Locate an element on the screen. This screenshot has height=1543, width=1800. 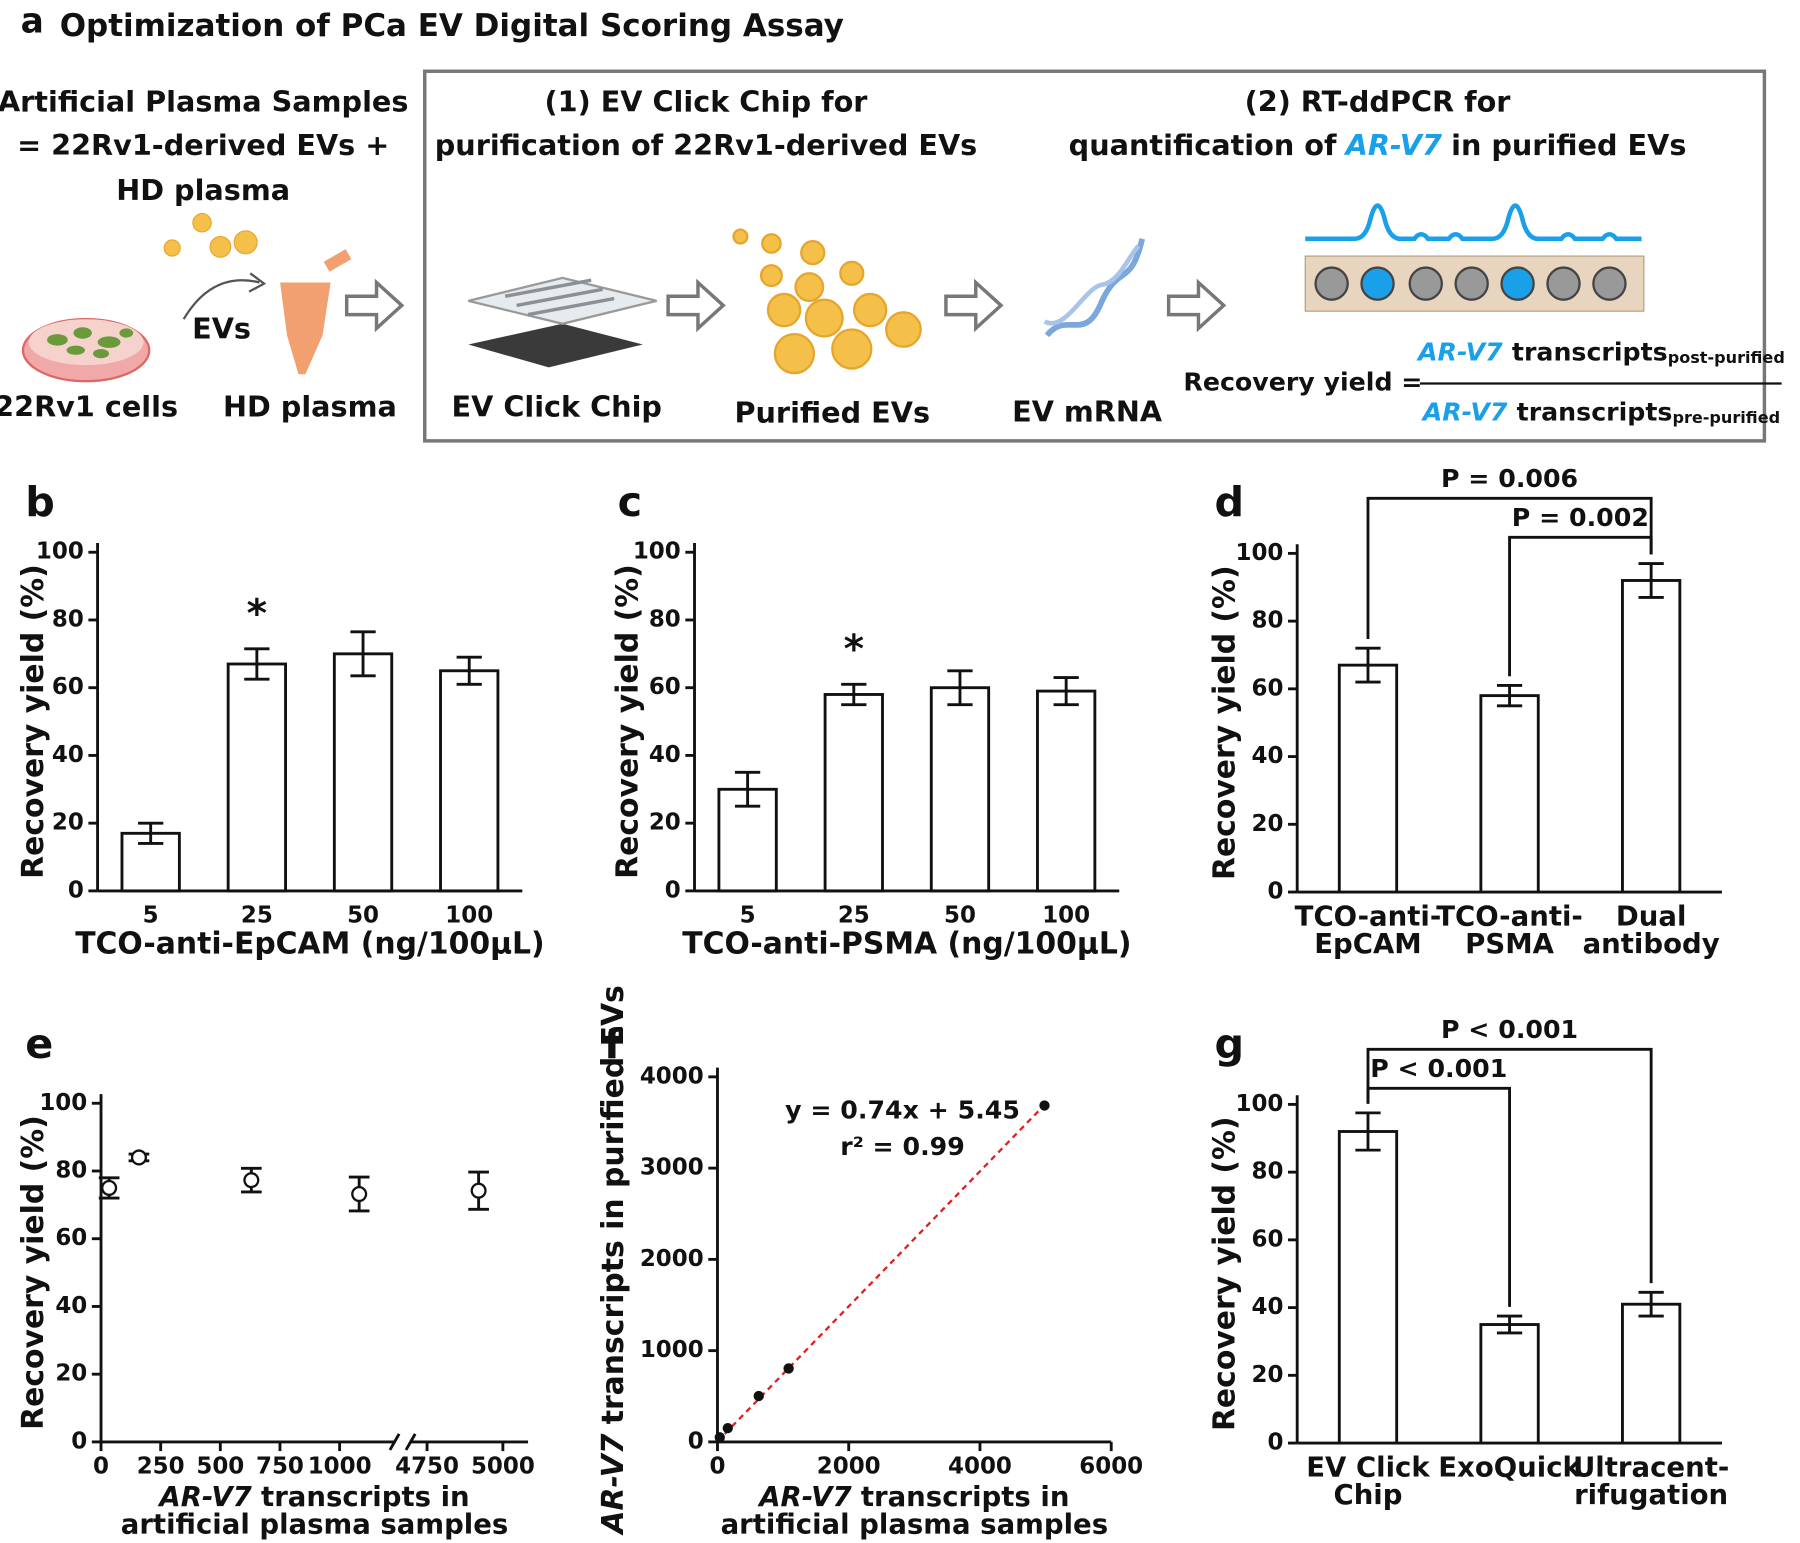
arrows is located at coordinates (785, 305).